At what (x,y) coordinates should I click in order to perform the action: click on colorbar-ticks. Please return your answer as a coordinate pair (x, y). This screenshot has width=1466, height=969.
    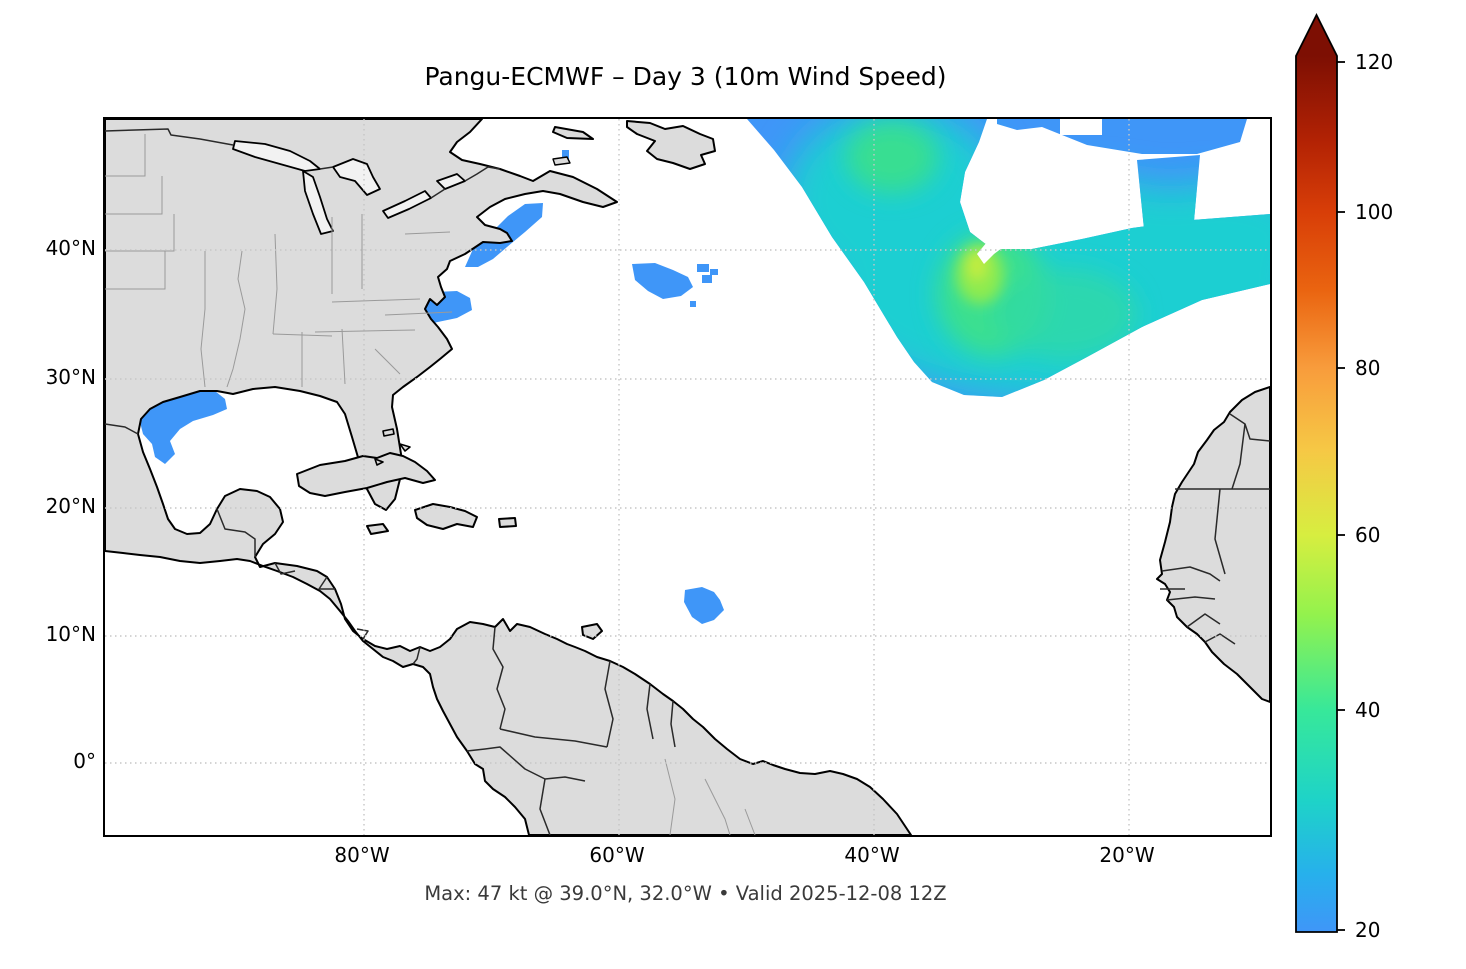
    Looking at the image, I should click on (1341, 496).